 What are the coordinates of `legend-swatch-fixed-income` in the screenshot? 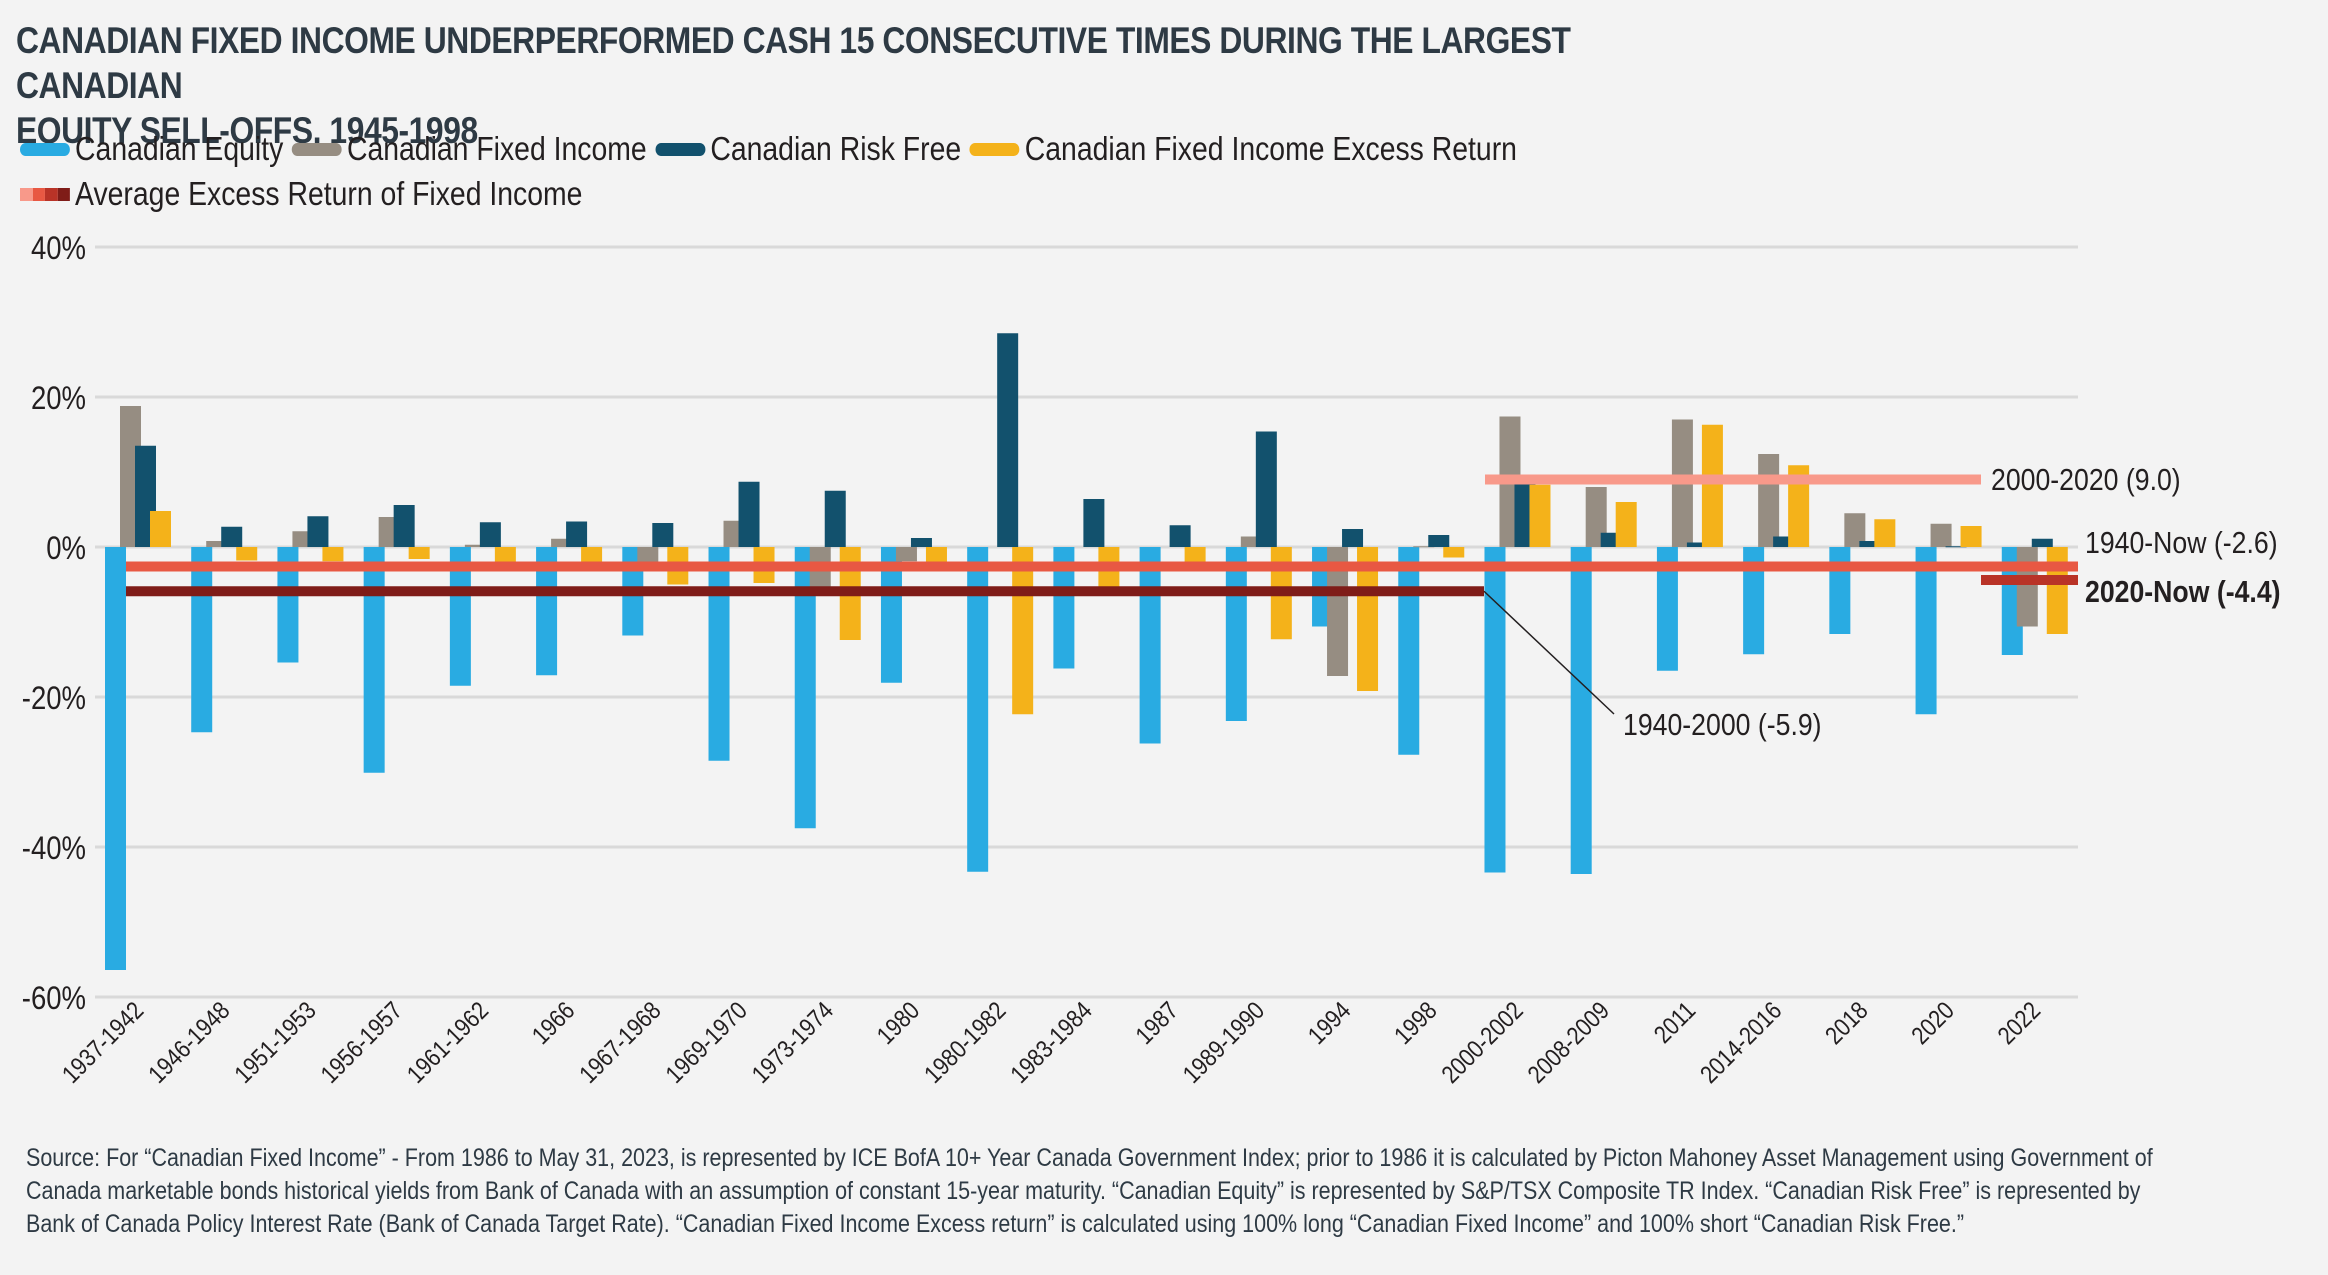 It's located at (316, 149).